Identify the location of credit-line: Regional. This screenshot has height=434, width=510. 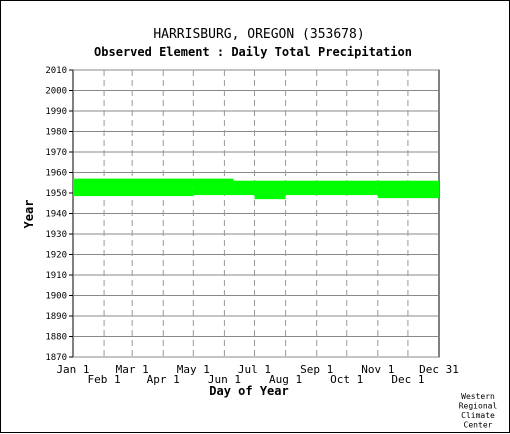
(478, 406).